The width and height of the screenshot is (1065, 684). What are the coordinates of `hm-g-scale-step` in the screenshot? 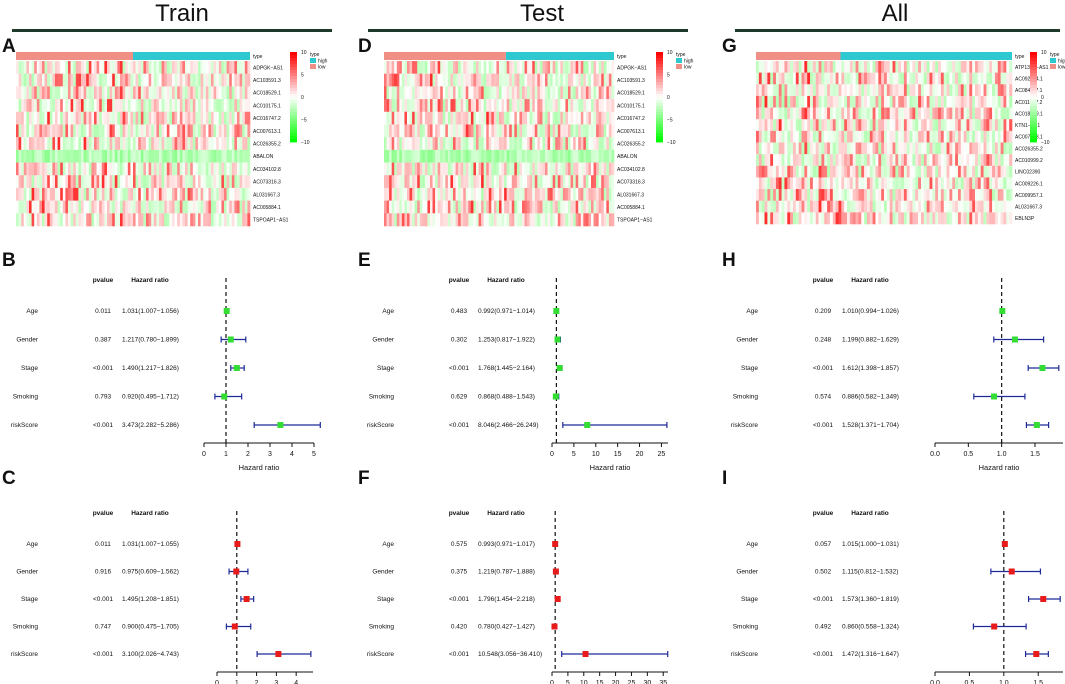 It's located at (1033, 126).